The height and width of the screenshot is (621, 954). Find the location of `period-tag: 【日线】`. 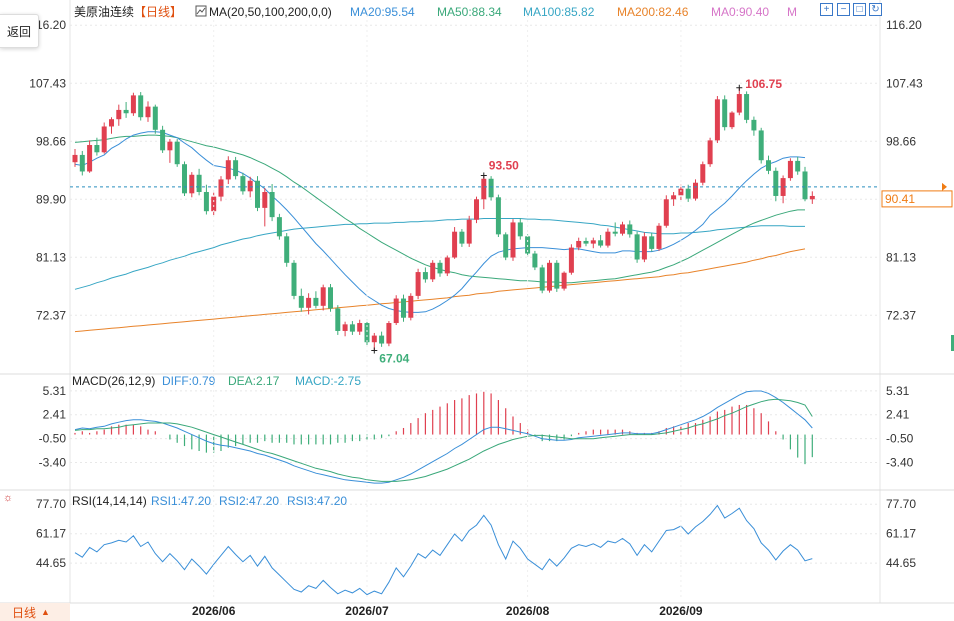

period-tag: 【日线】 is located at coordinates (158, 12).